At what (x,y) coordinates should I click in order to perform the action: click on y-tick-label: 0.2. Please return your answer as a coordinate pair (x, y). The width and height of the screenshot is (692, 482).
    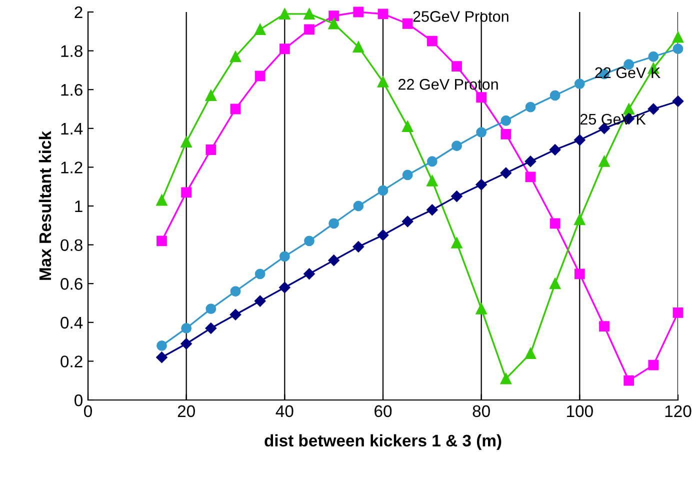
    Looking at the image, I should click on (71, 362).